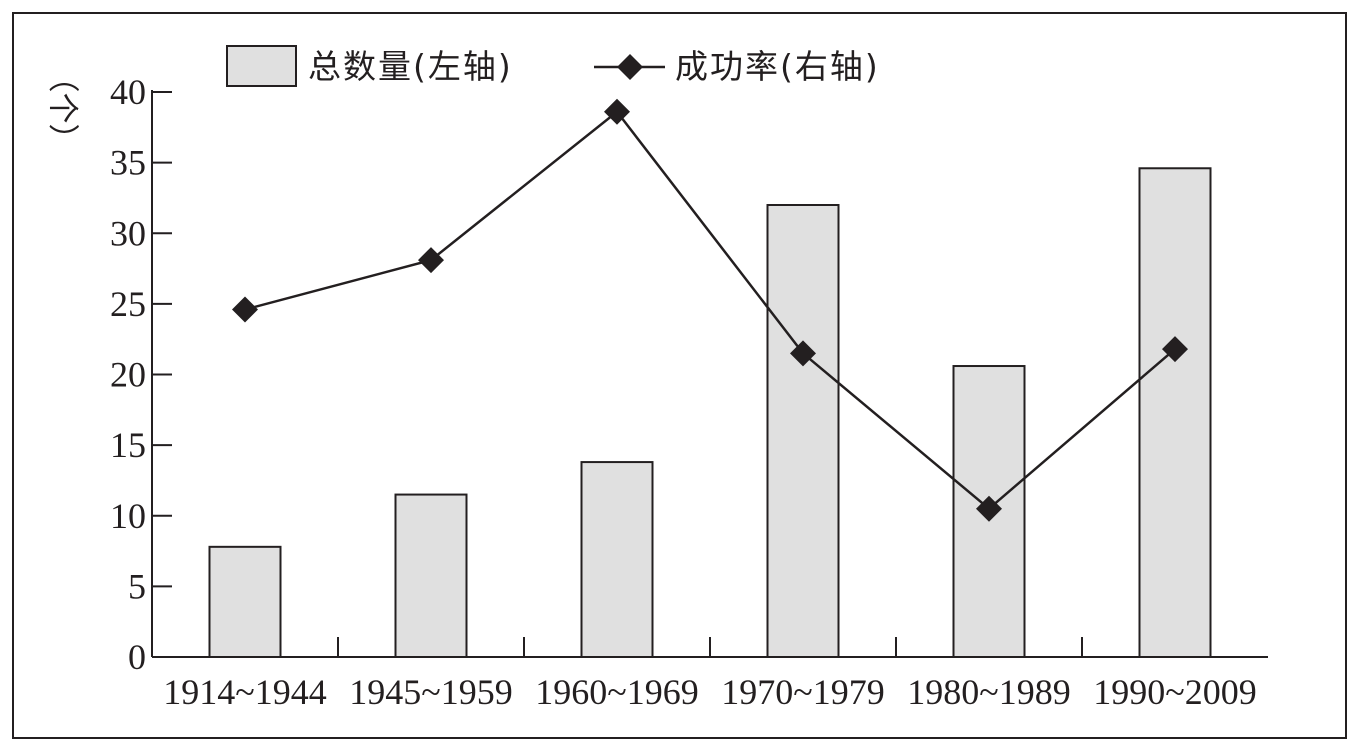  I want to click on x-tick-label: 1970~1979, so click(802, 692).